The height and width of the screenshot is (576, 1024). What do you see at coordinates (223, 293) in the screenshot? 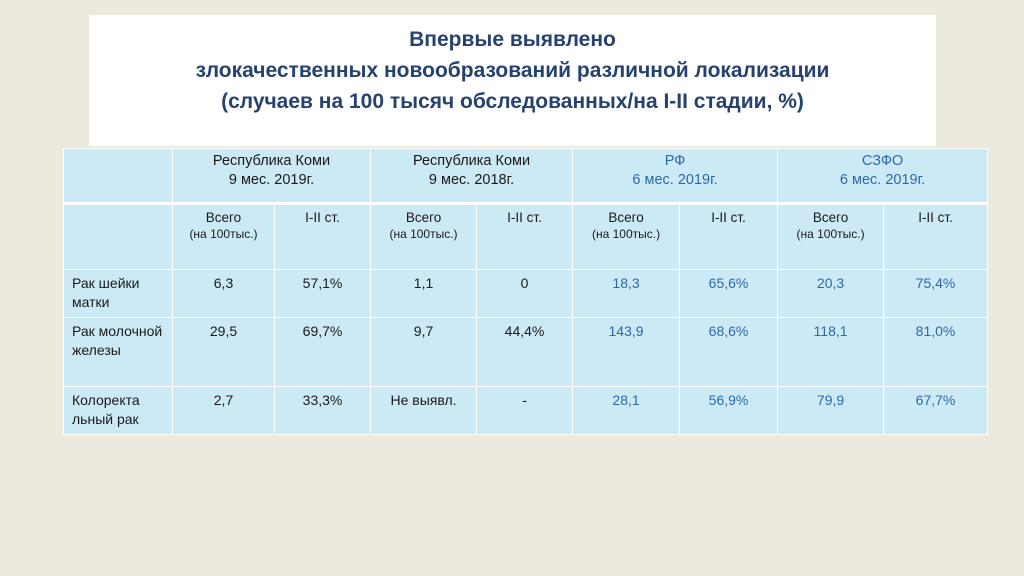
I see `table-cell: 6,3` at bounding box center [223, 293].